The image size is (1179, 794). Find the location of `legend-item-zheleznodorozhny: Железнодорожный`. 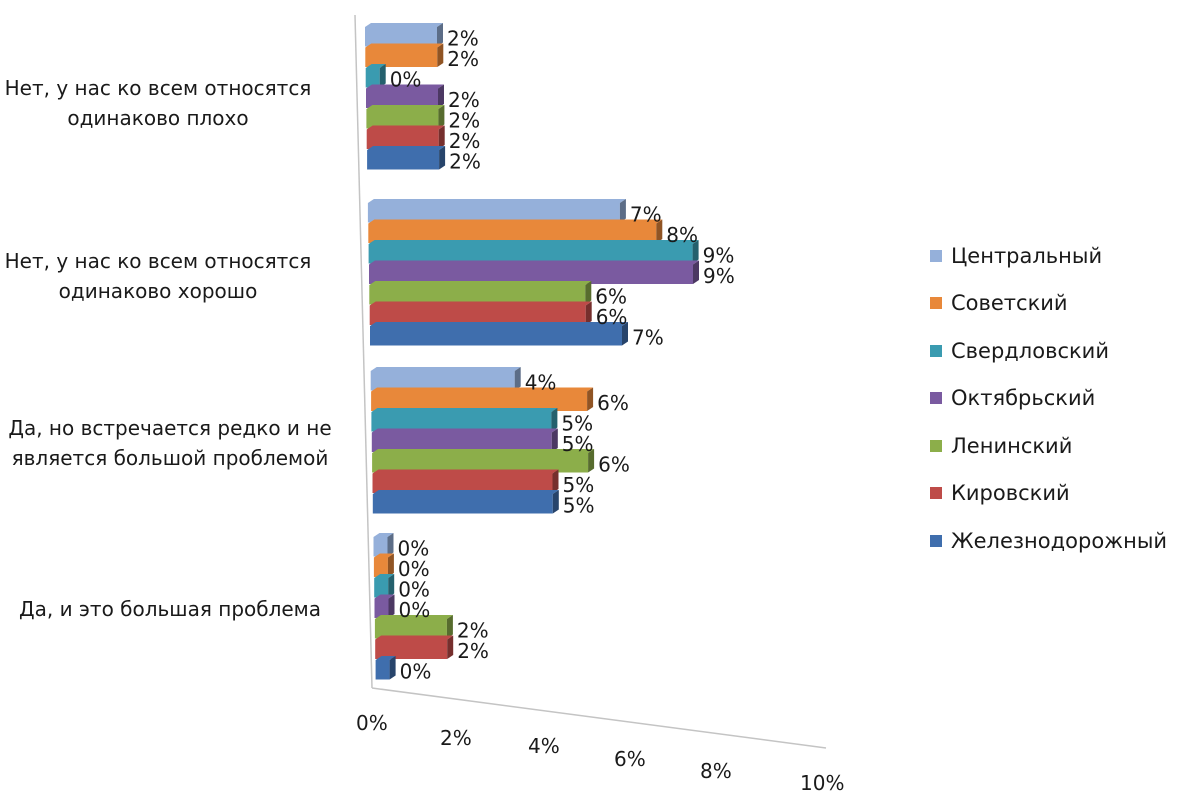

legend-item-zheleznodorozhny: Железнодорожный is located at coordinates (1048, 541).